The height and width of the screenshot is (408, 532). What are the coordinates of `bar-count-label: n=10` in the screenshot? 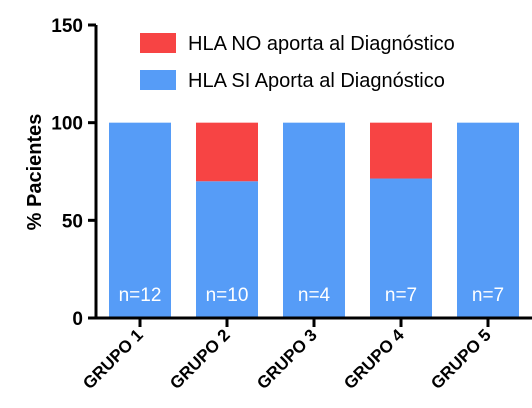 It's located at (227, 295).